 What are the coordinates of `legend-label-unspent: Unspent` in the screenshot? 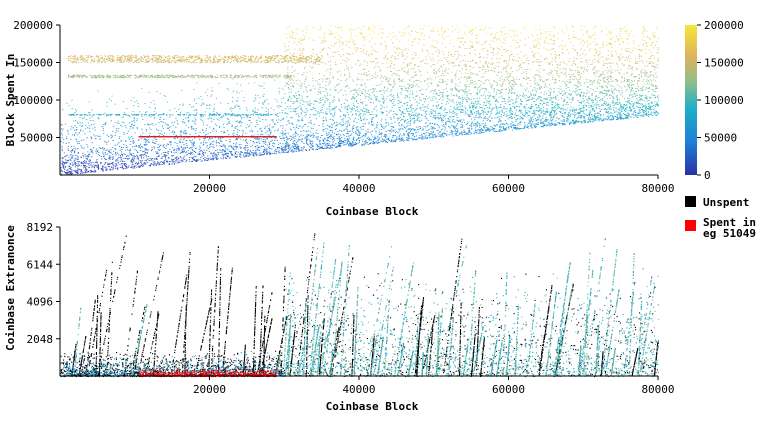 It's located at (726, 202).